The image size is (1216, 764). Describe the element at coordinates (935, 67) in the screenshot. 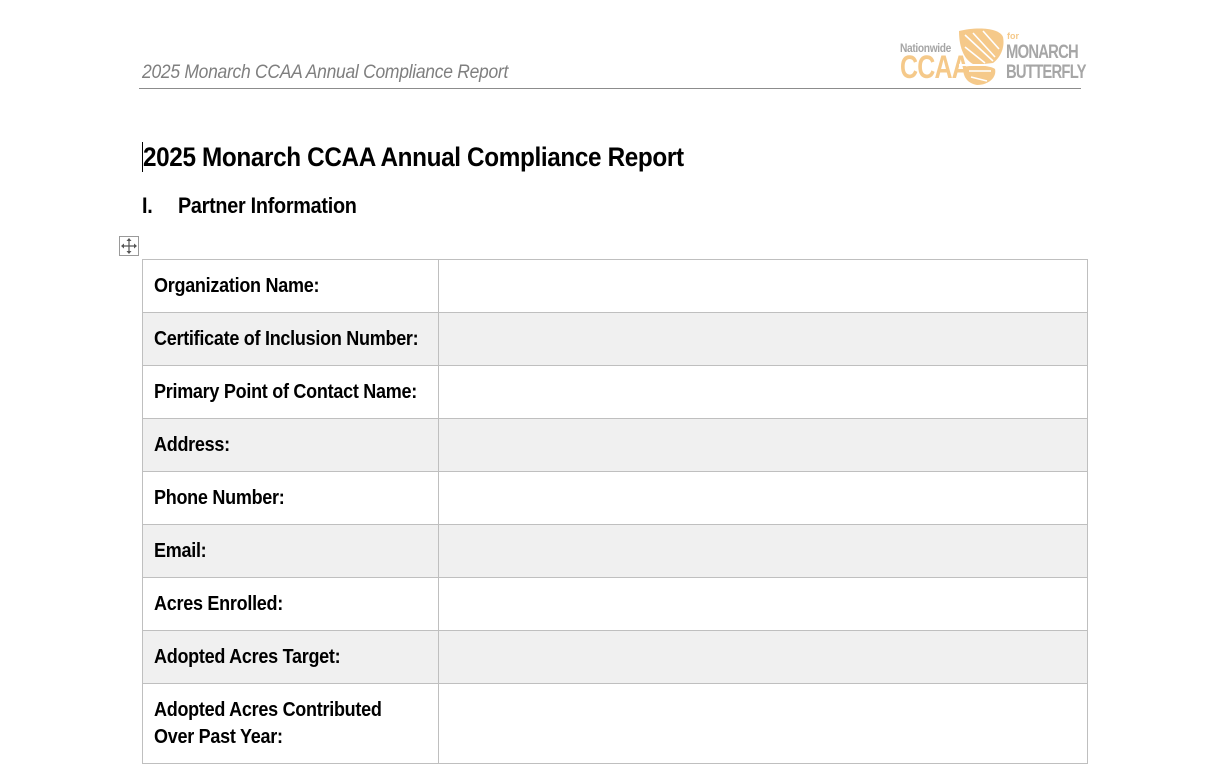

I see `logo-ccaa-text: CCAA` at that location.